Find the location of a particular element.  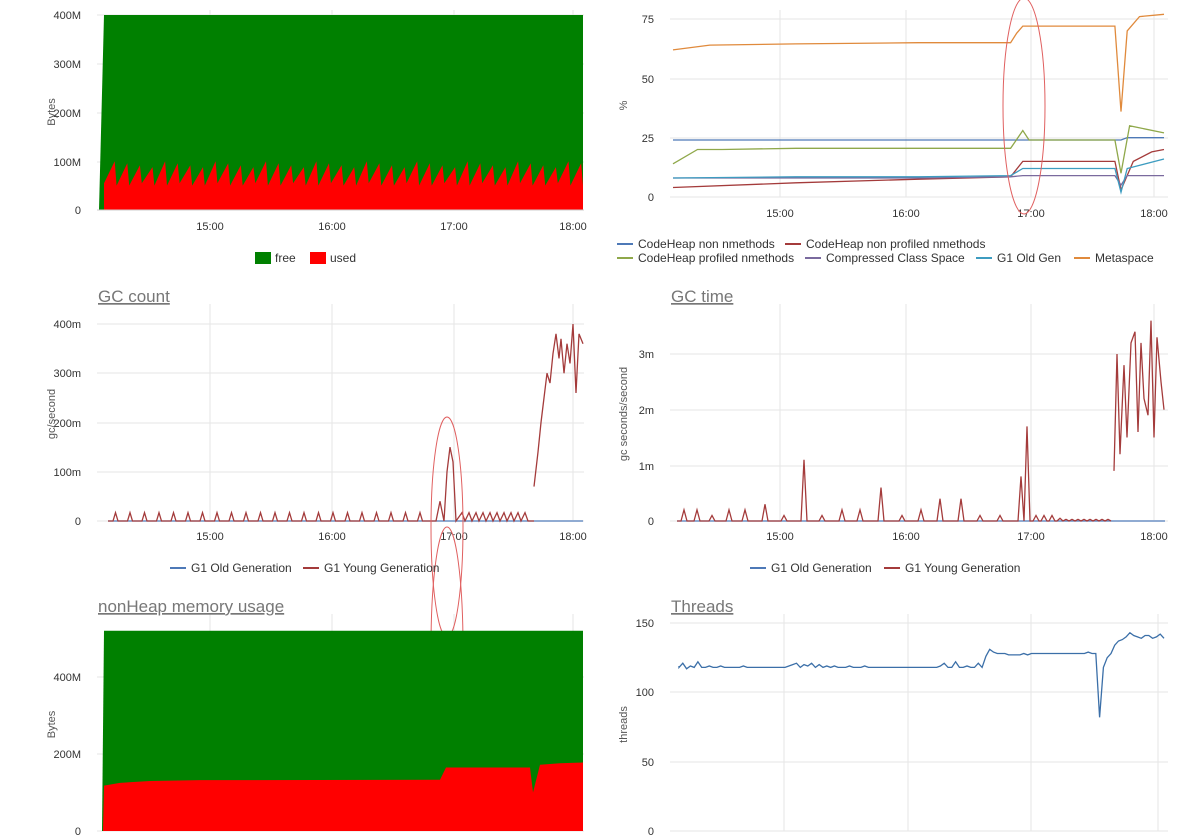

series-line-codeheap-non-profiled-nmethods is located at coordinates (918, 170).